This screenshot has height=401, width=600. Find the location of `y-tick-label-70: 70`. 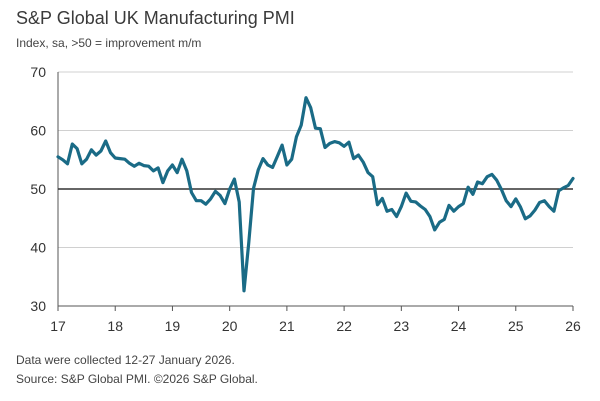

y-tick-label-70: 70 is located at coordinates (38, 72).